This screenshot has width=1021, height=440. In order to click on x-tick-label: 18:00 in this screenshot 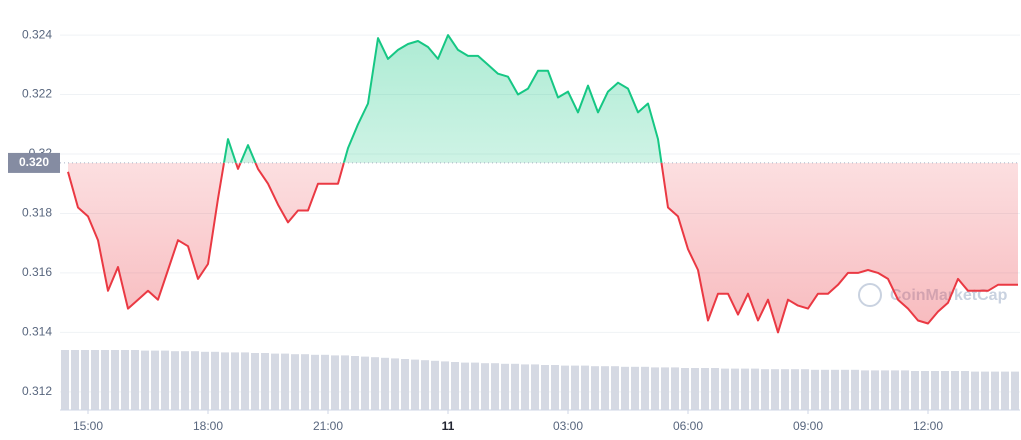, I will do `click(208, 426)`.